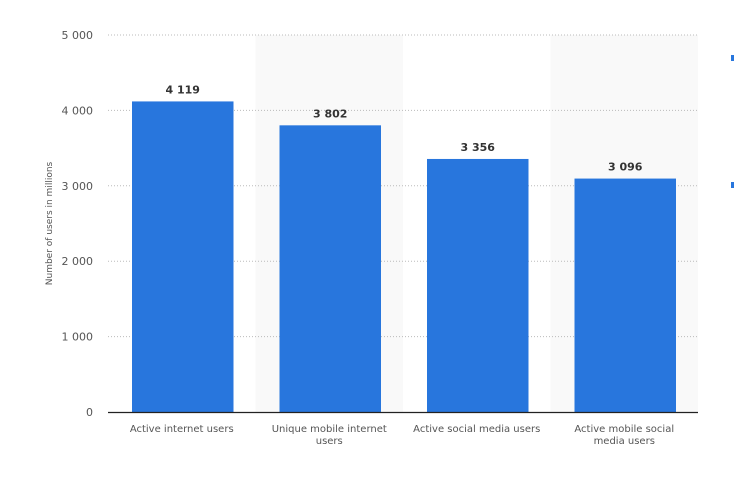 This screenshot has height=478, width=734. What do you see at coordinates (624, 429) in the screenshot?
I see `x-tick-label: Active mobile social` at bounding box center [624, 429].